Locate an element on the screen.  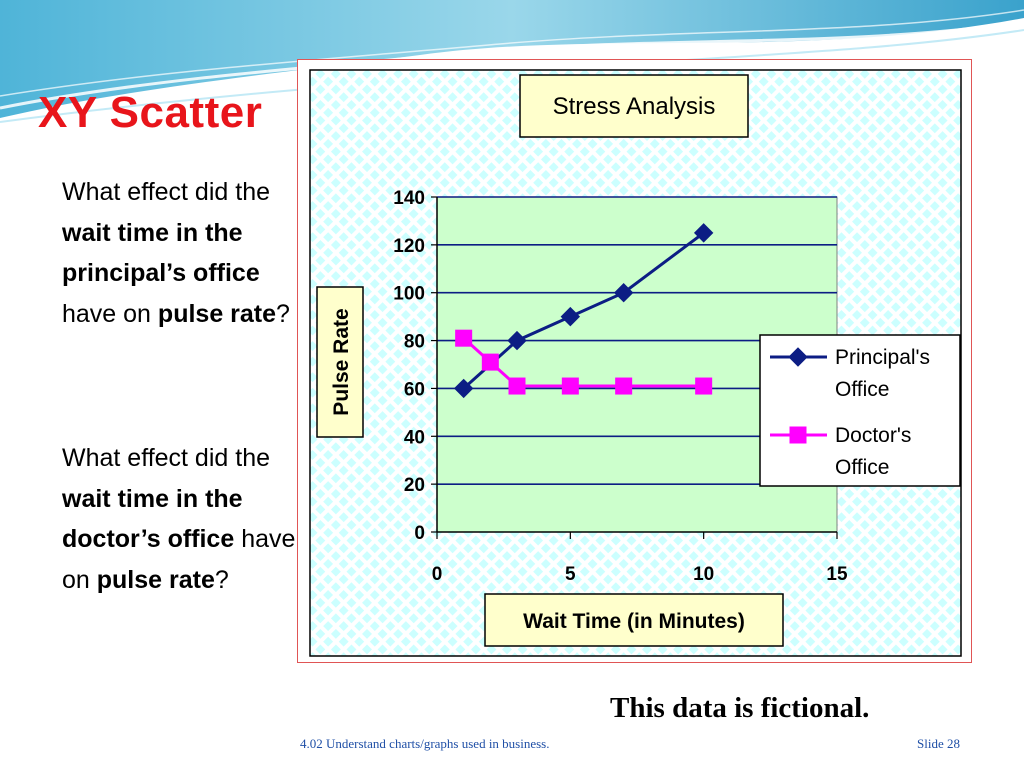
x-axis-label: Wait Time (in Minutes) is located at coordinates (634, 621).